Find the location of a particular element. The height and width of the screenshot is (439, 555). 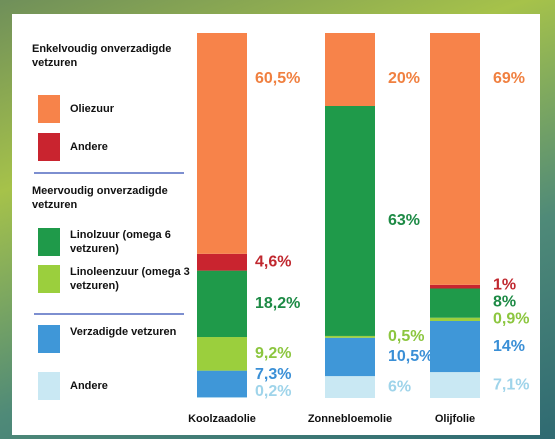

value-label: 18,2% is located at coordinates (277, 303).